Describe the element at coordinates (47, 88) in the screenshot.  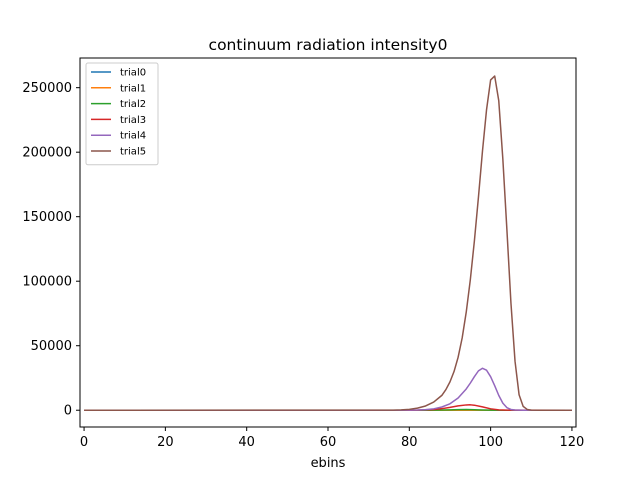
I see `y-tick-label: 250000` at that location.